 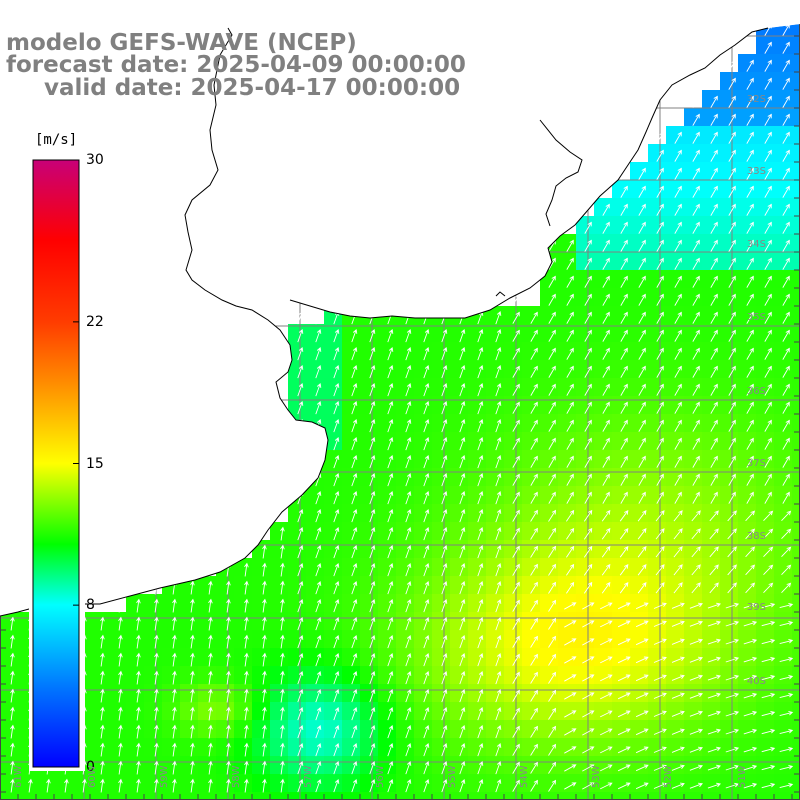 What do you see at coordinates (95, 321) in the screenshot?
I see `colorbar-tick-label: 22` at bounding box center [95, 321].